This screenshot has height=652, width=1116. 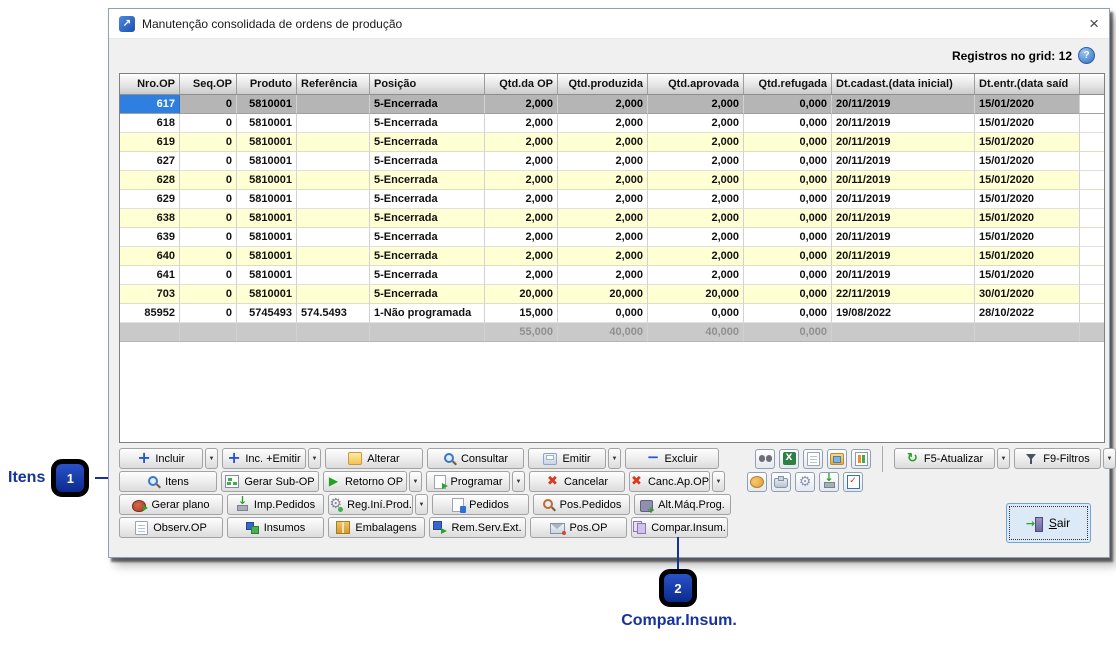 What do you see at coordinates (567, 458) in the screenshot?
I see `button-emitir: Emitir` at bounding box center [567, 458].